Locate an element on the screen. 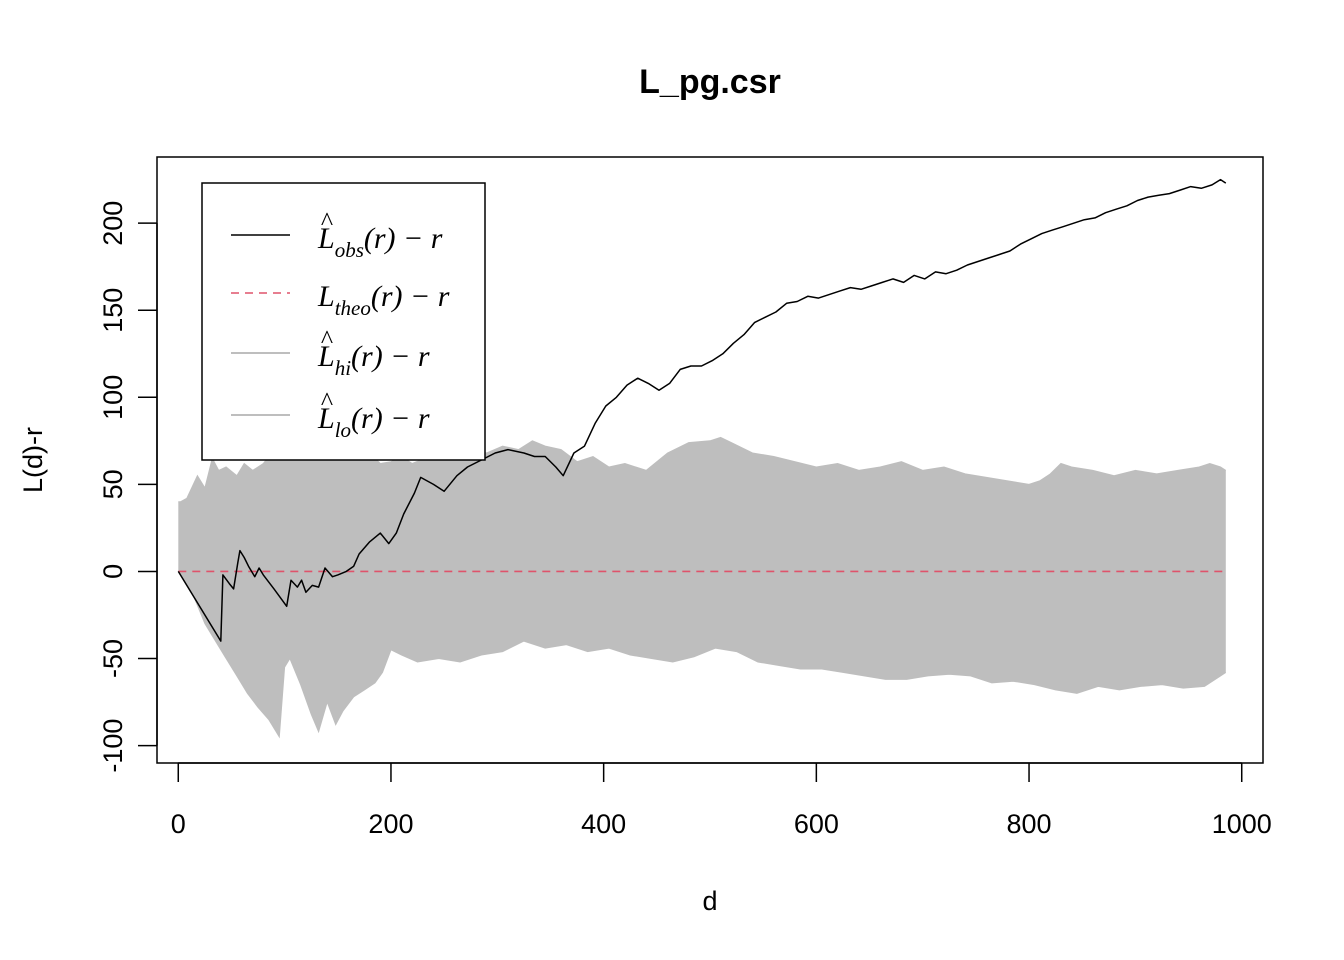  x-tick-label: 0 is located at coordinates (178, 824).